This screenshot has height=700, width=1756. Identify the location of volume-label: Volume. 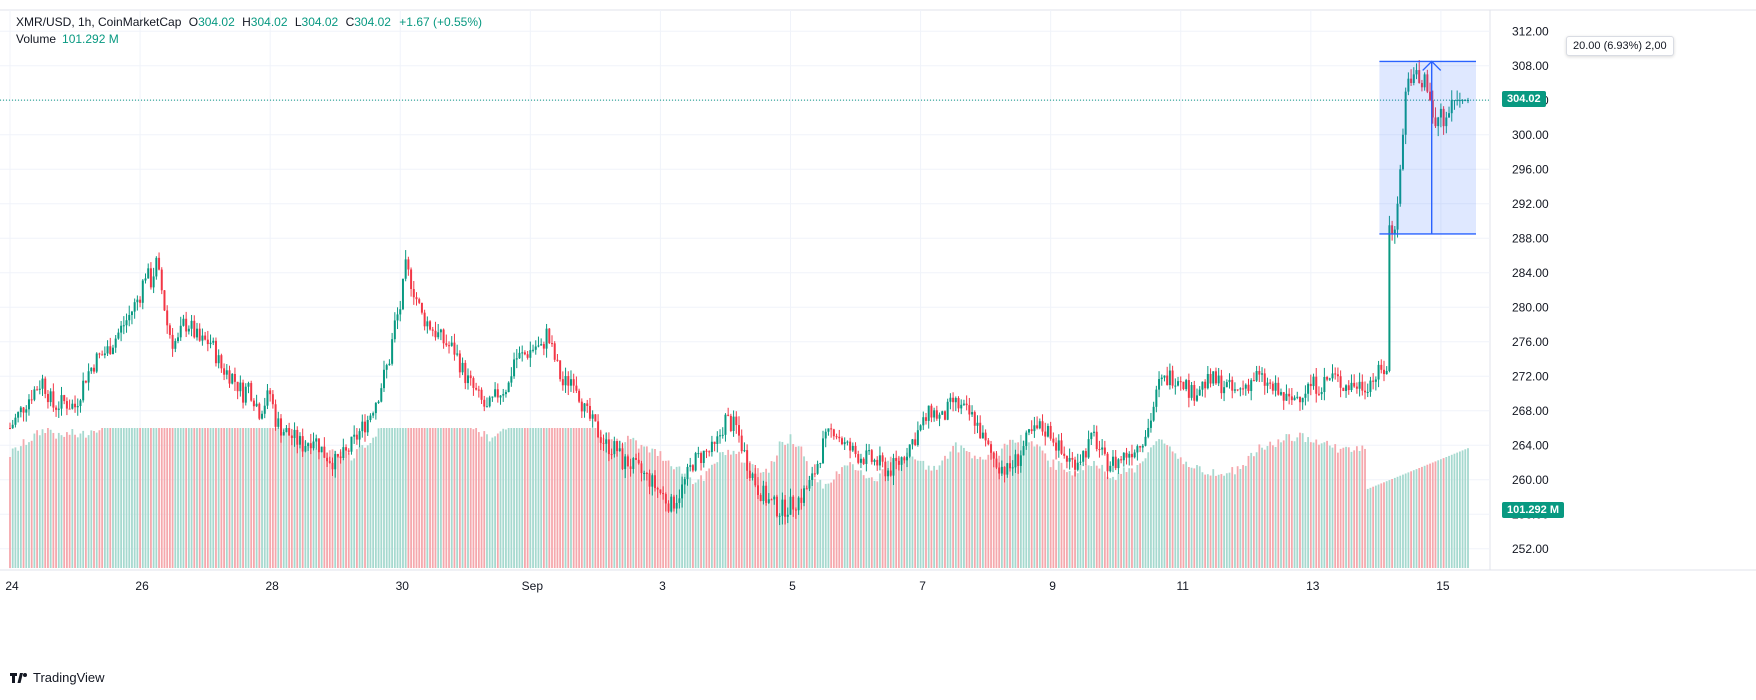
(36, 39).